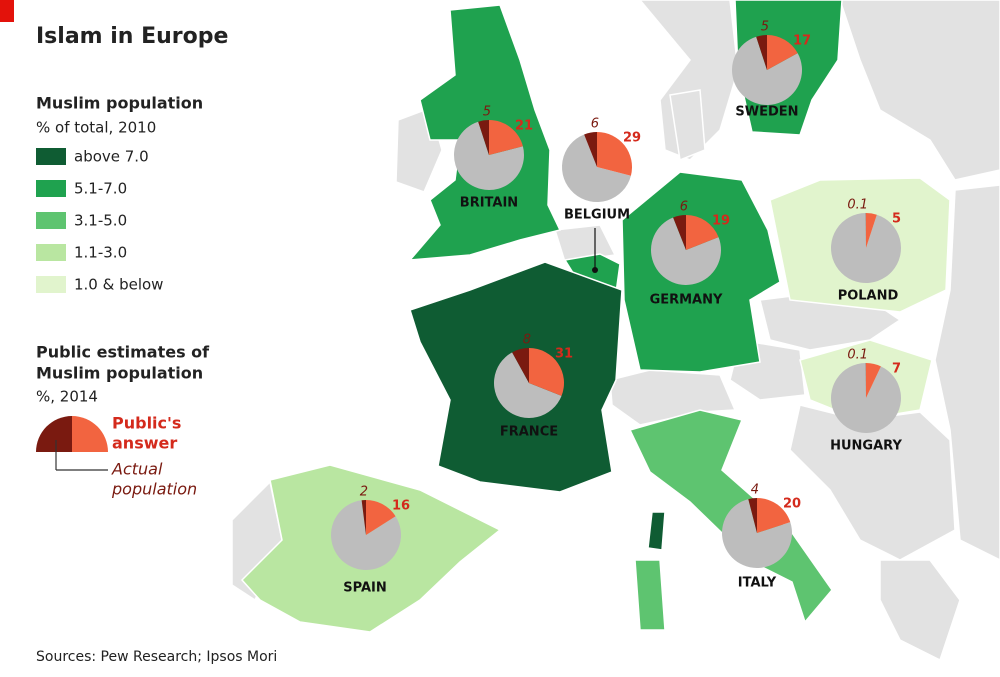  What do you see at coordinates (896, 219) in the screenshot?
I see `public-label: 5` at bounding box center [896, 219].